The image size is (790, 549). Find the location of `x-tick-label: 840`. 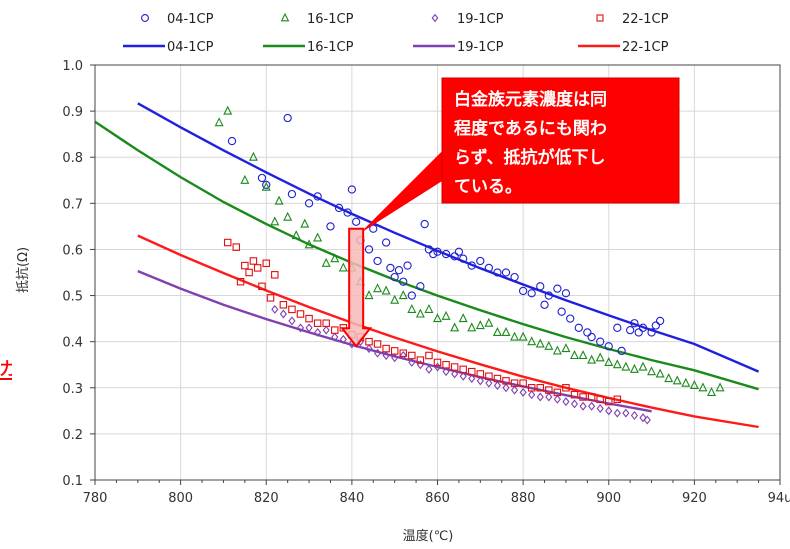

x-tick-label: 840 is located at coordinates (351, 498).